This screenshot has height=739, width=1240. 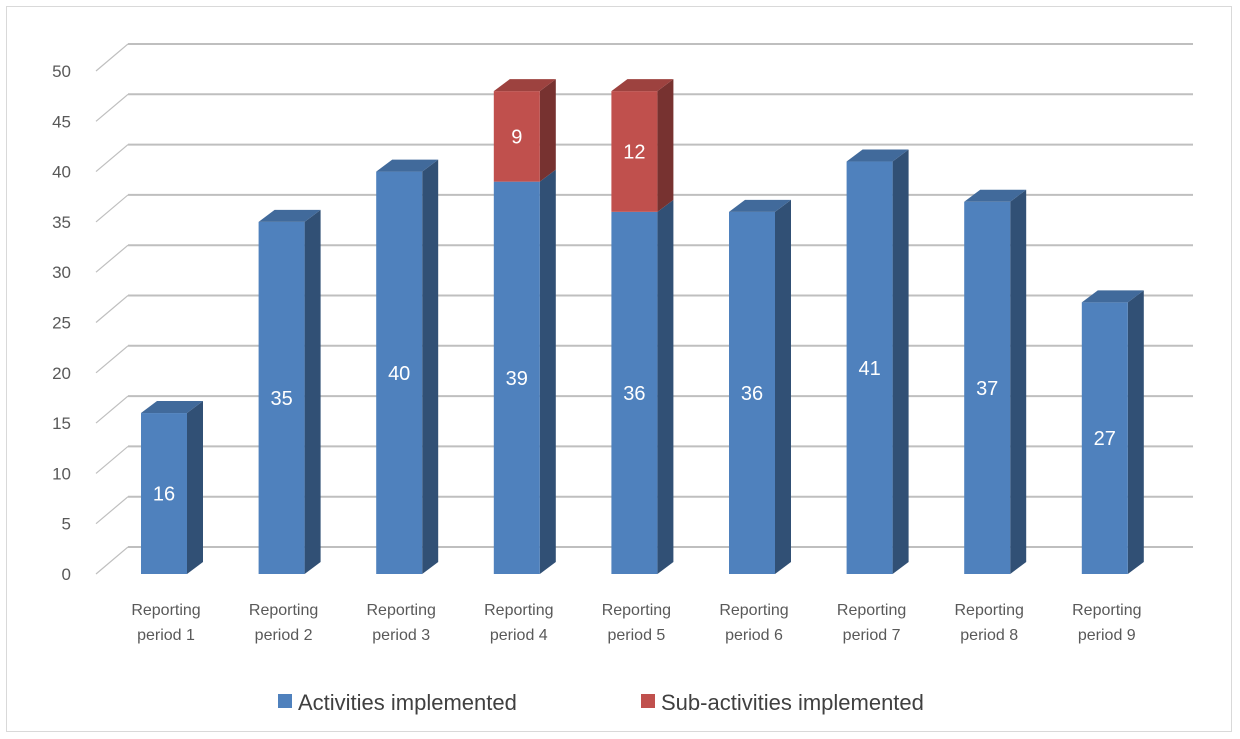 What do you see at coordinates (407, 702) in the screenshot?
I see `legend-label: Activities implemented` at bounding box center [407, 702].